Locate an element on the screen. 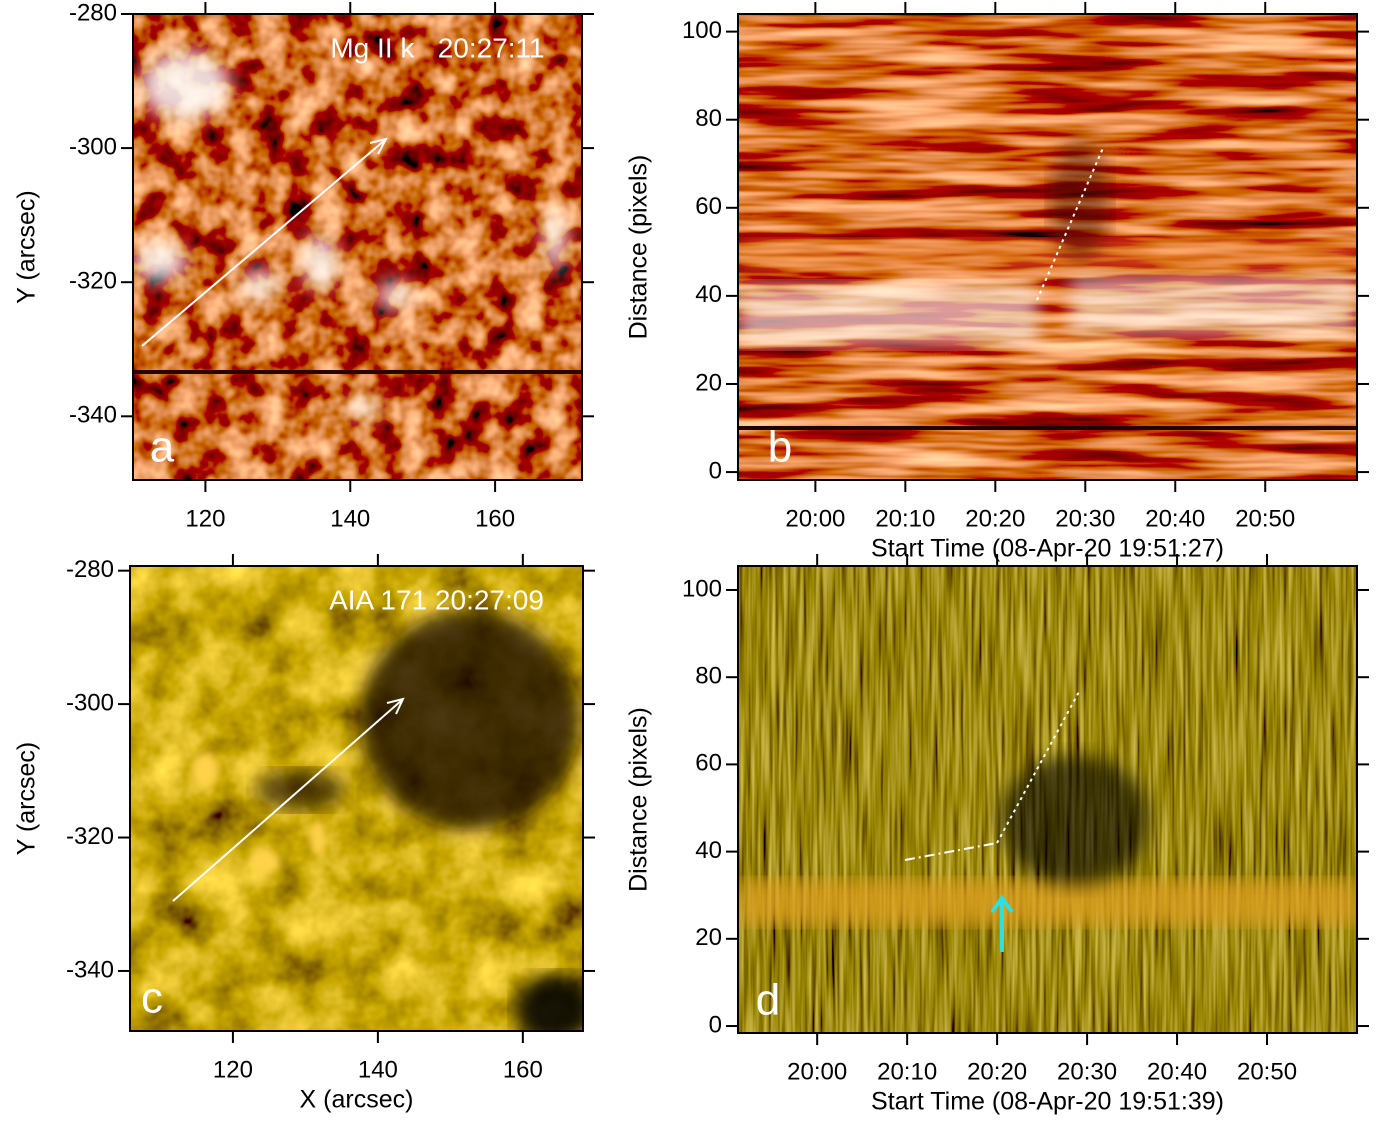 This screenshot has height=1121, width=1382. panel-label: b is located at coordinates (780, 447).